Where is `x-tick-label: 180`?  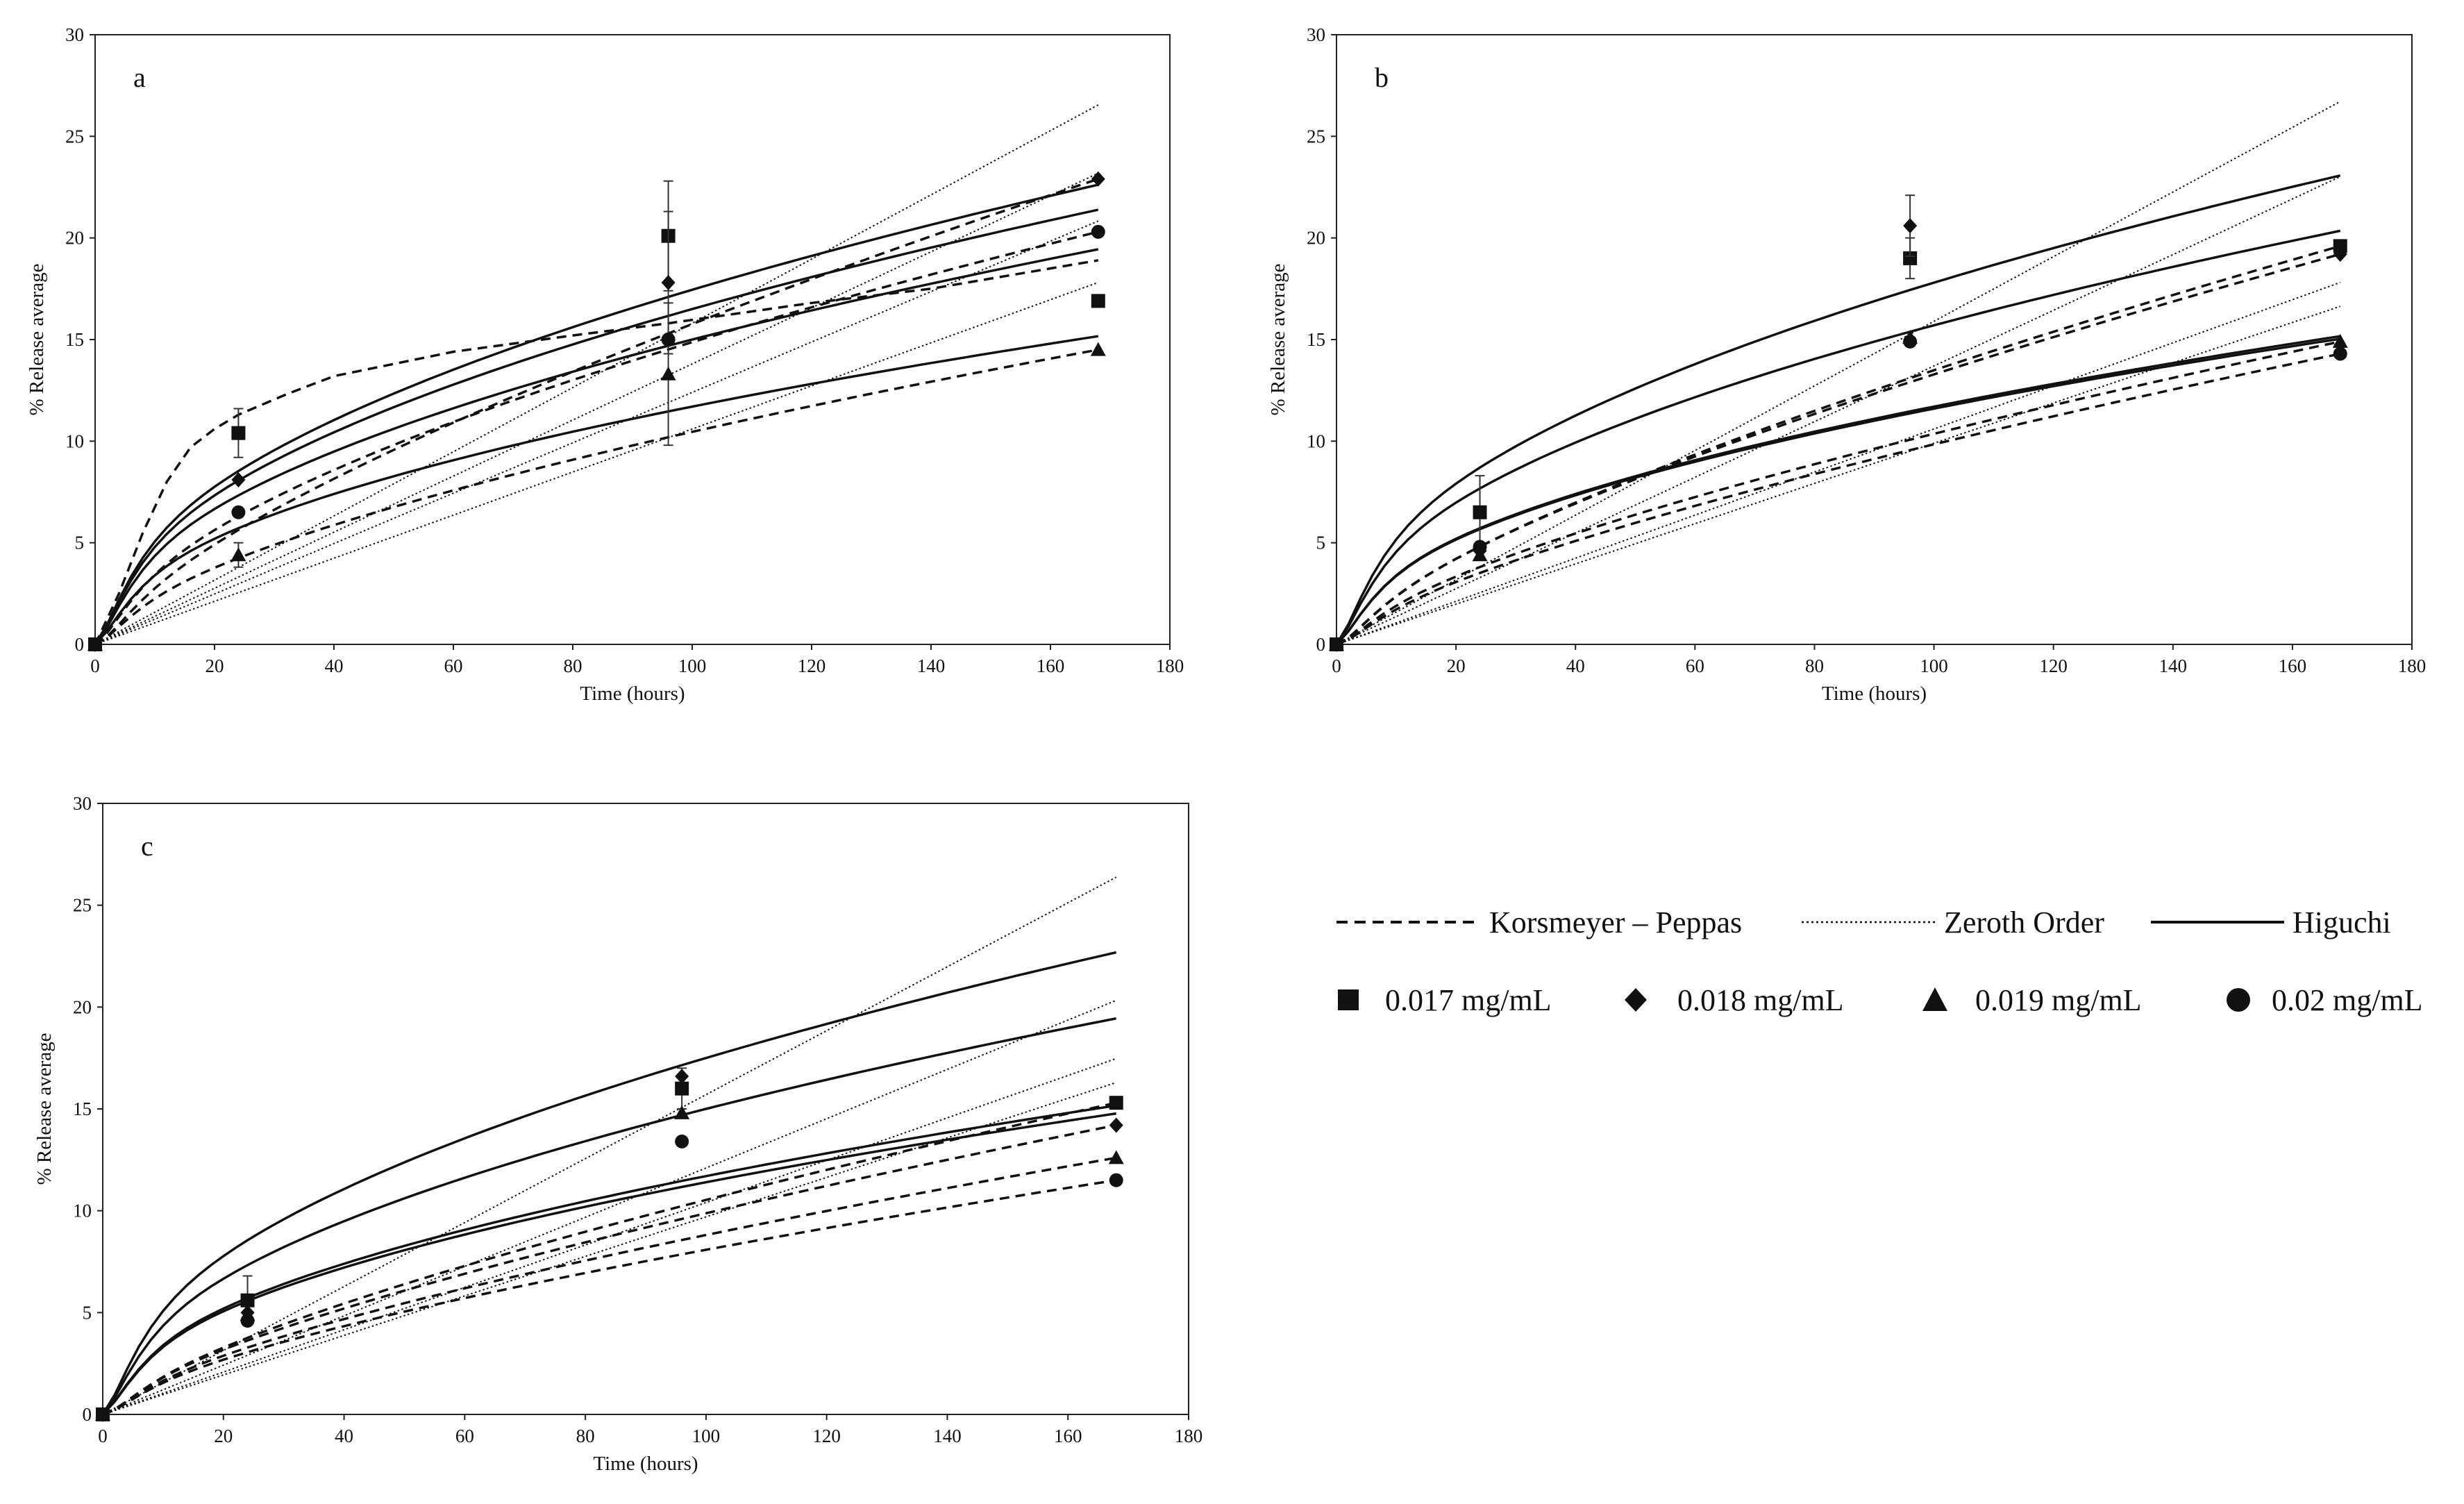 x-tick-label: 180 is located at coordinates (1189, 1436).